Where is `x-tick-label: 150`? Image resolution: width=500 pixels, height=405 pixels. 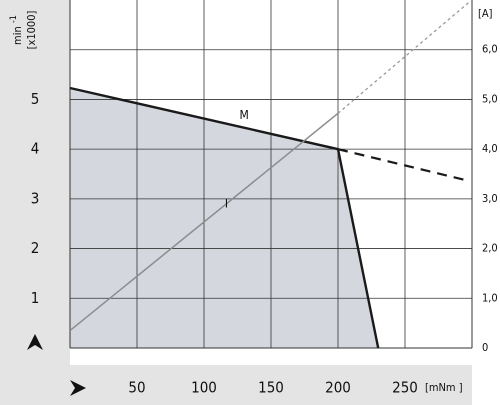
x-tick-label: 150 is located at coordinates (271, 388).